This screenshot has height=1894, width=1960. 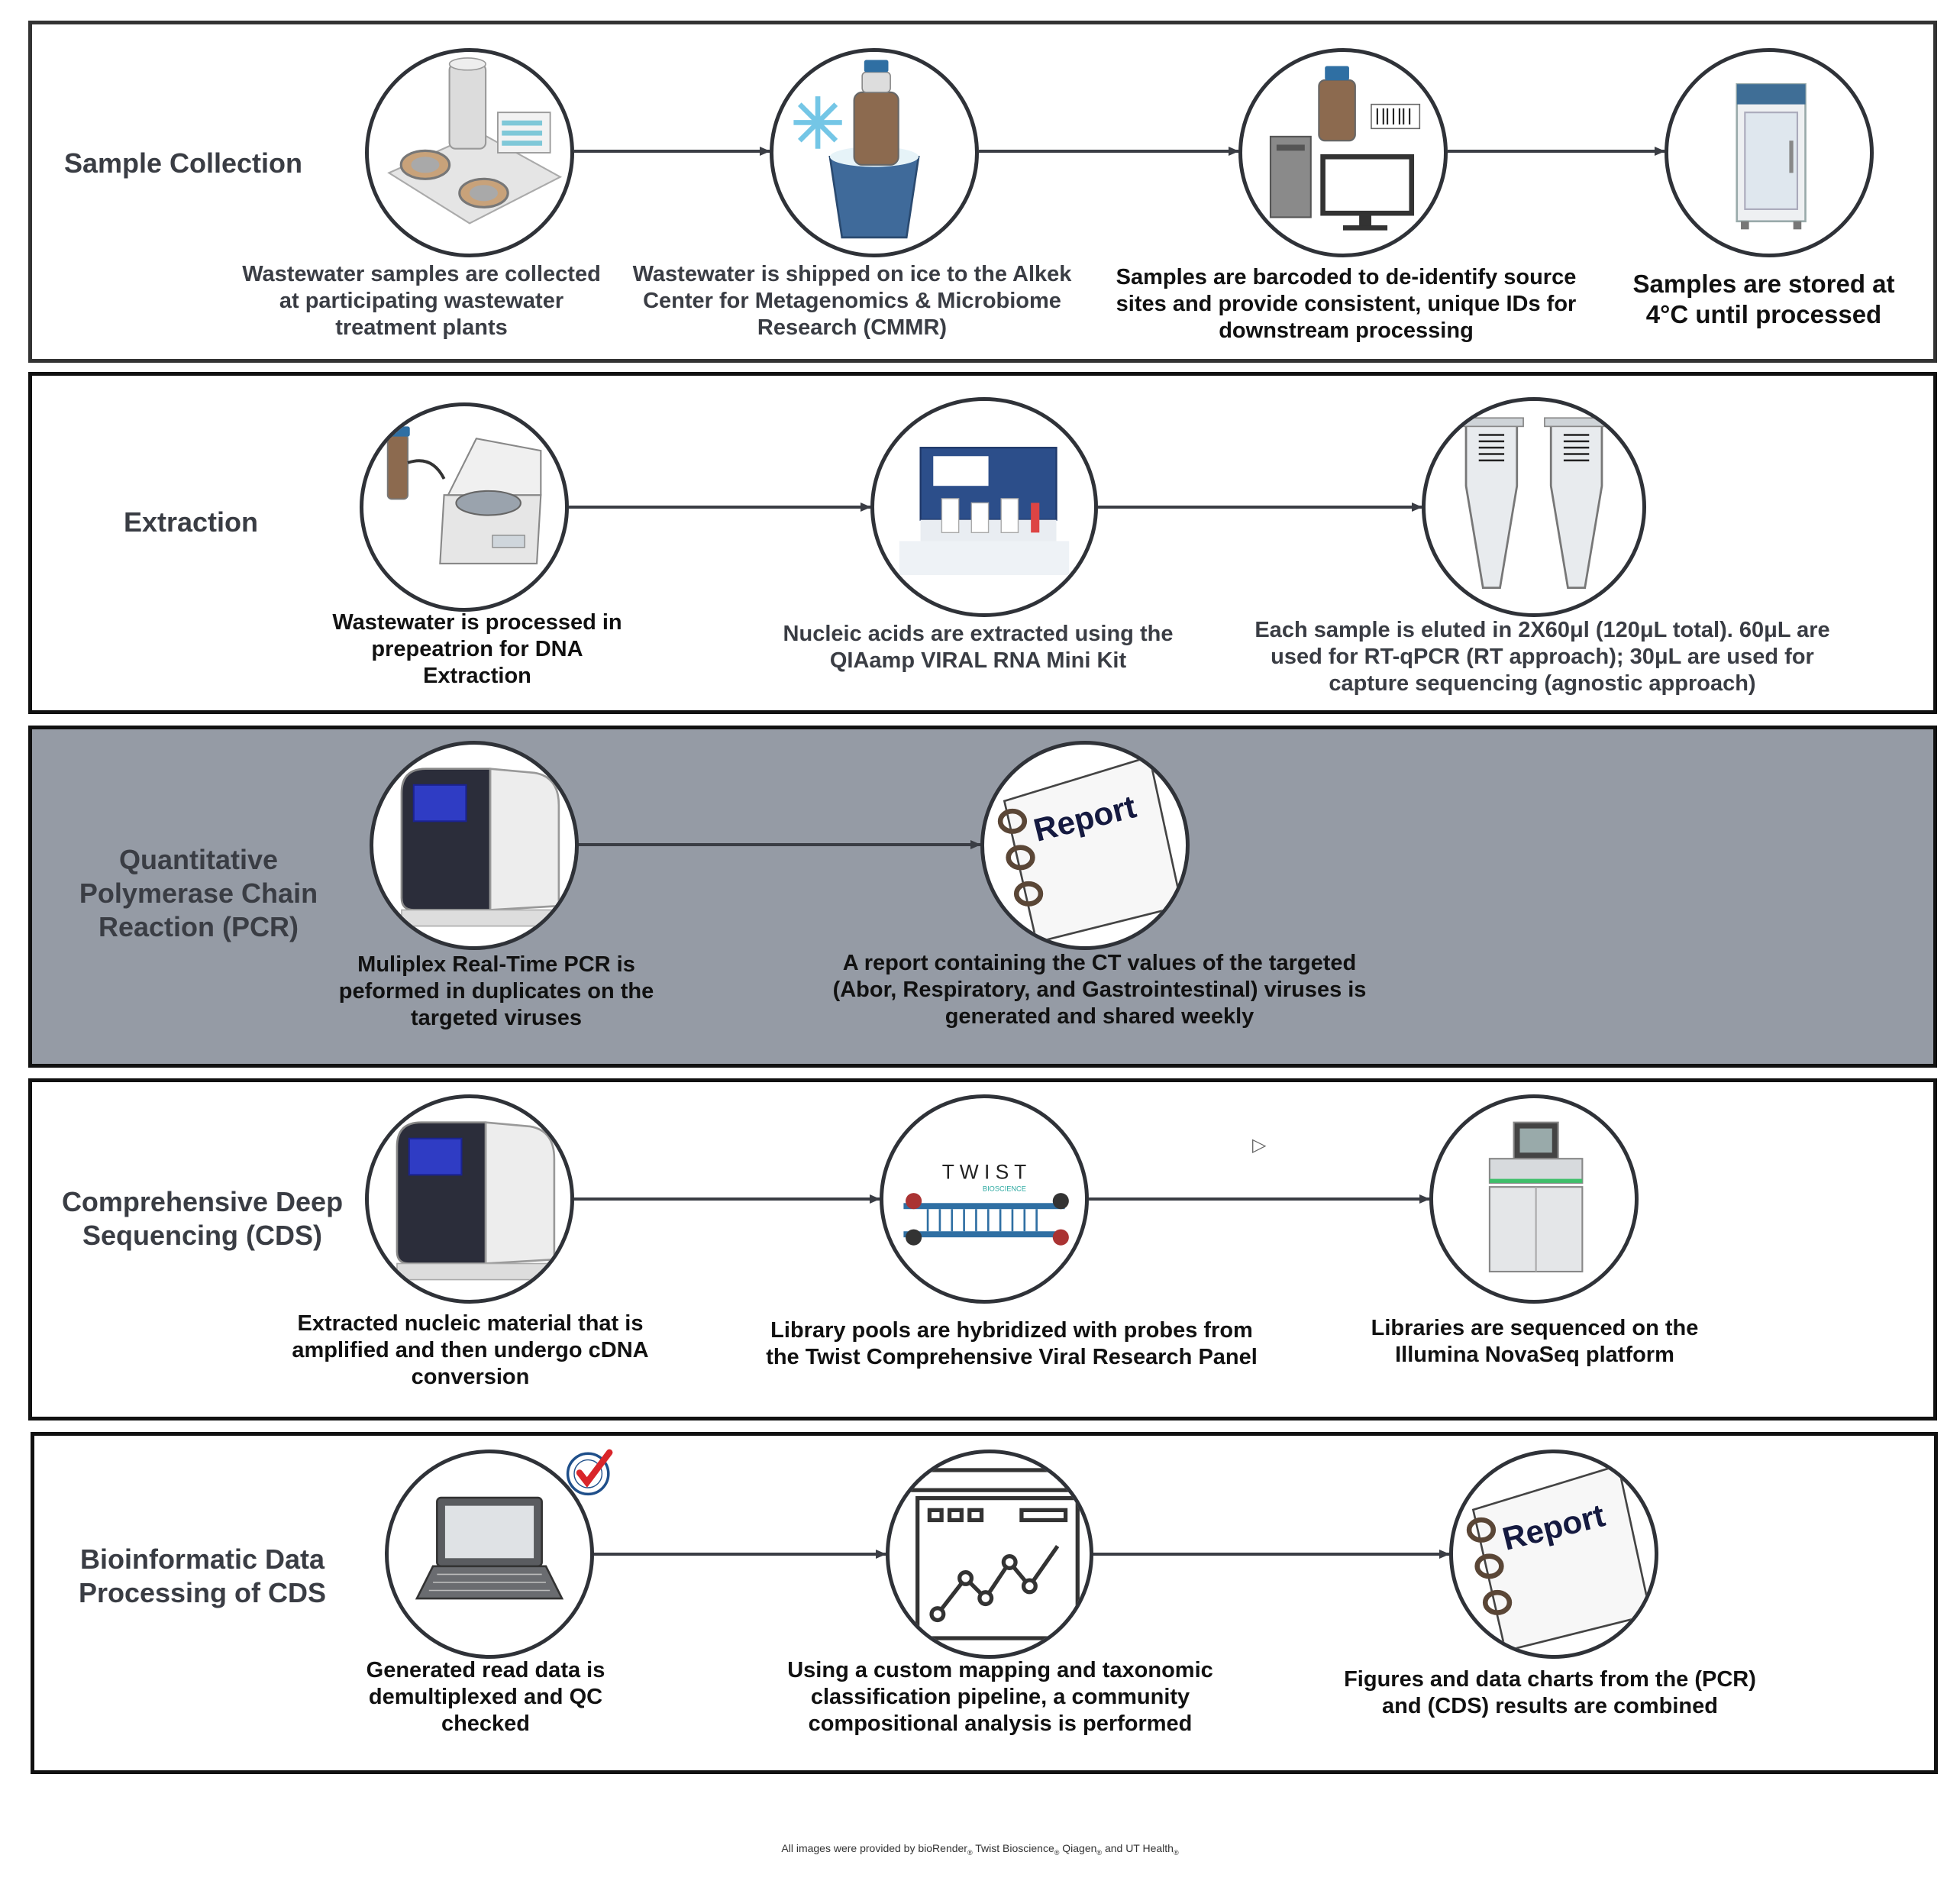 I want to click on analysis-dashboard-icon, so click(x=989, y=1554).